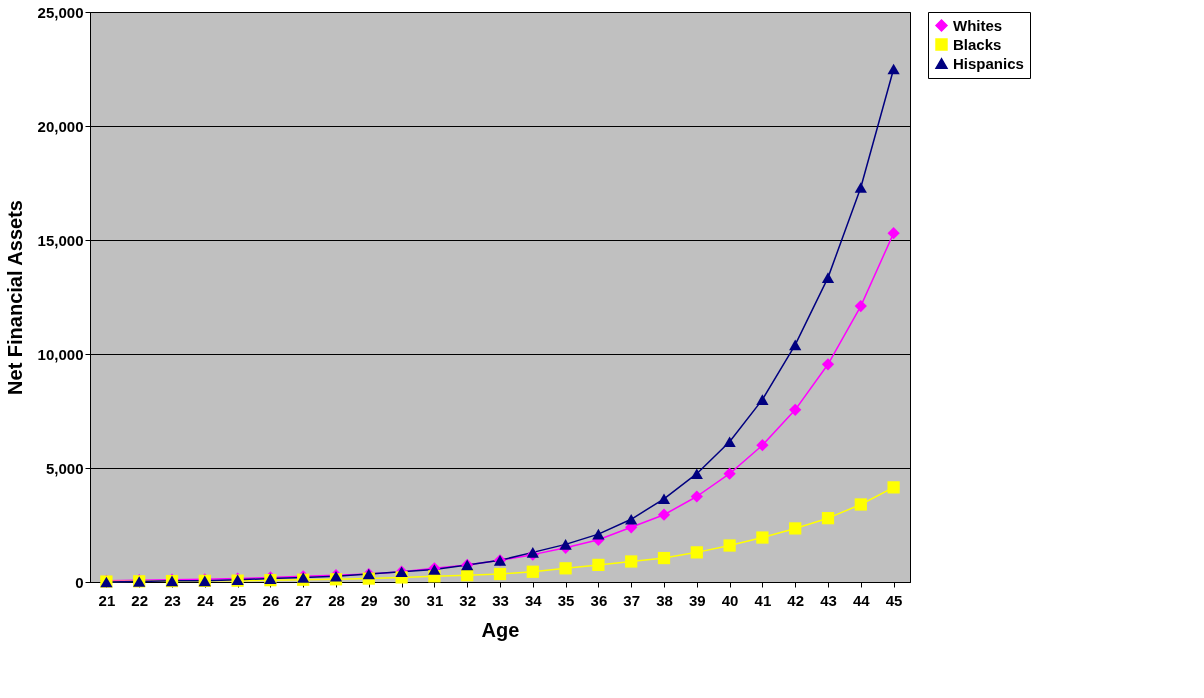 Image resolution: width=1204 pixels, height=698 pixels. What do you see at coordinates (14, 297) in the screenshot?
I see `y-axis-title: Net Financial Assets` at bounding box center [14, 297].